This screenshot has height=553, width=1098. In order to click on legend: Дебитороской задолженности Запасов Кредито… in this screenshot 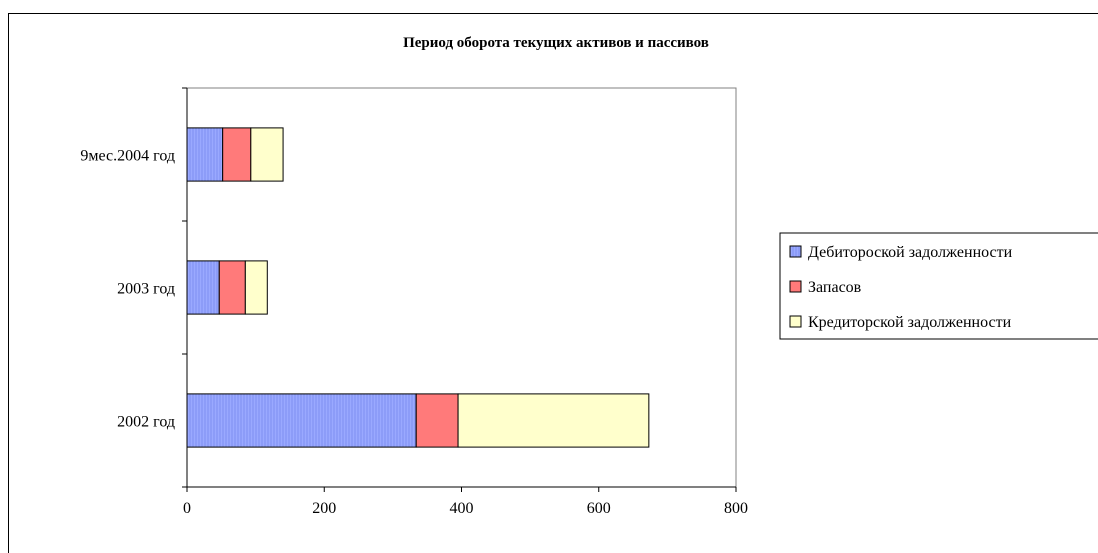, I will do `click(901, 287)`.